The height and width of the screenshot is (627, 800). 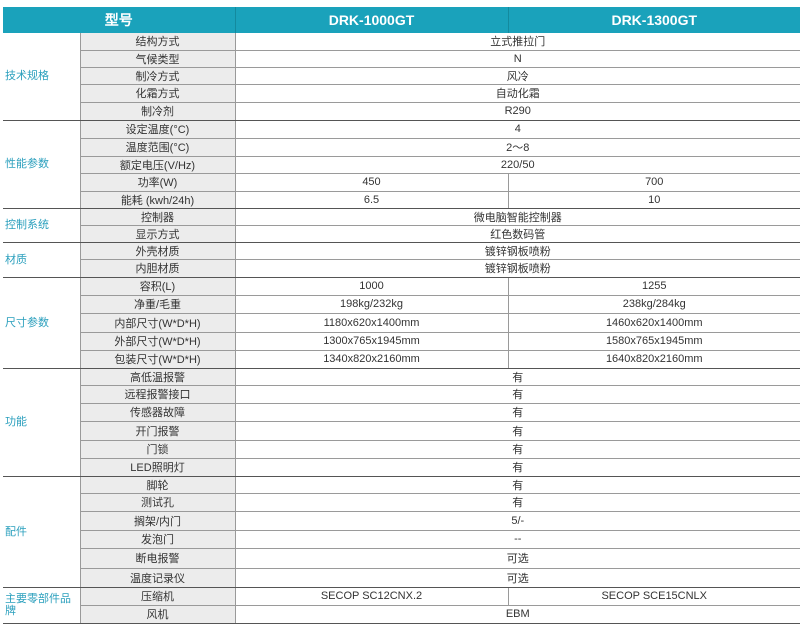 I want to click on model-2: DRK-1300GT, so click(x=654, y=20).